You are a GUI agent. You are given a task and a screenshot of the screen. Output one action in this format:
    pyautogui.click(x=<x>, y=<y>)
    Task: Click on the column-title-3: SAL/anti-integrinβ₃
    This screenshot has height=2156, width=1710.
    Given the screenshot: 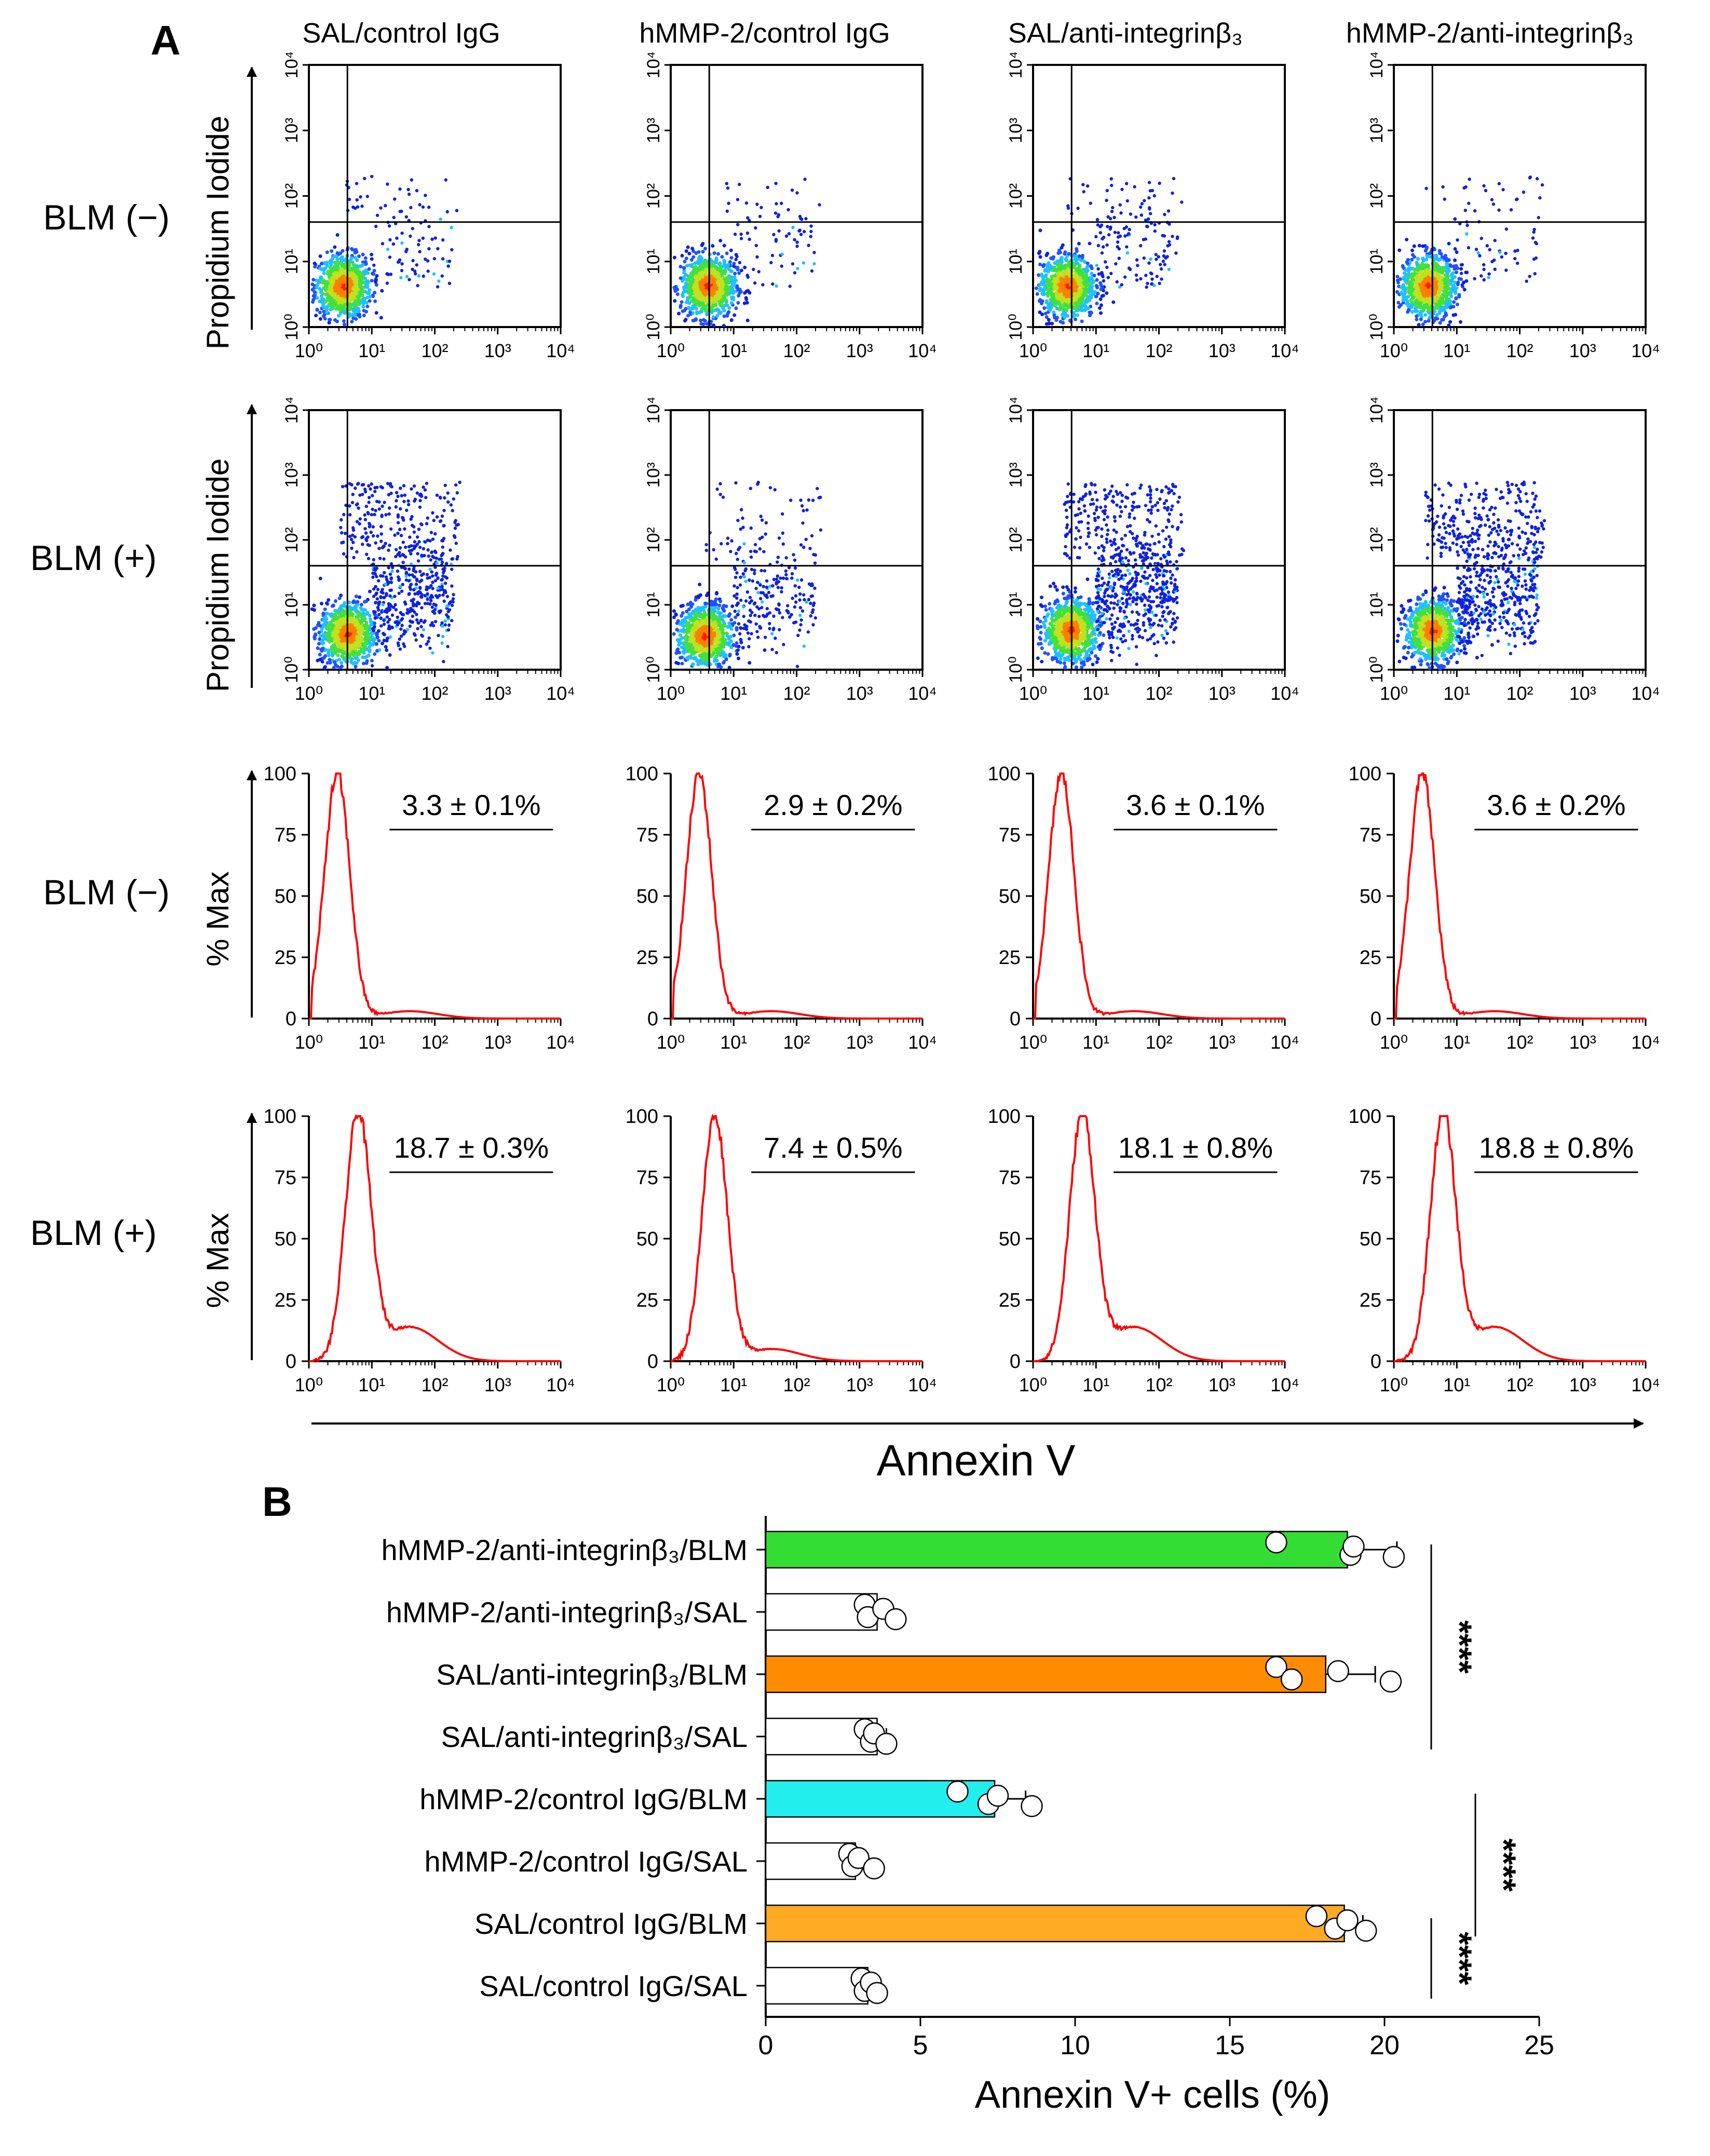 What is the action you would take?
    pyautogui.click(x=1125, y=33)
    